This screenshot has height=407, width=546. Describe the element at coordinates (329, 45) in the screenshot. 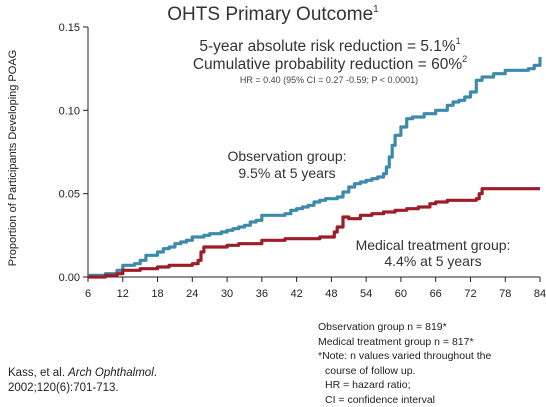

I see `annotation-risk-reduction: 5-year absolute risk reduction = 5.1%1` at that location.